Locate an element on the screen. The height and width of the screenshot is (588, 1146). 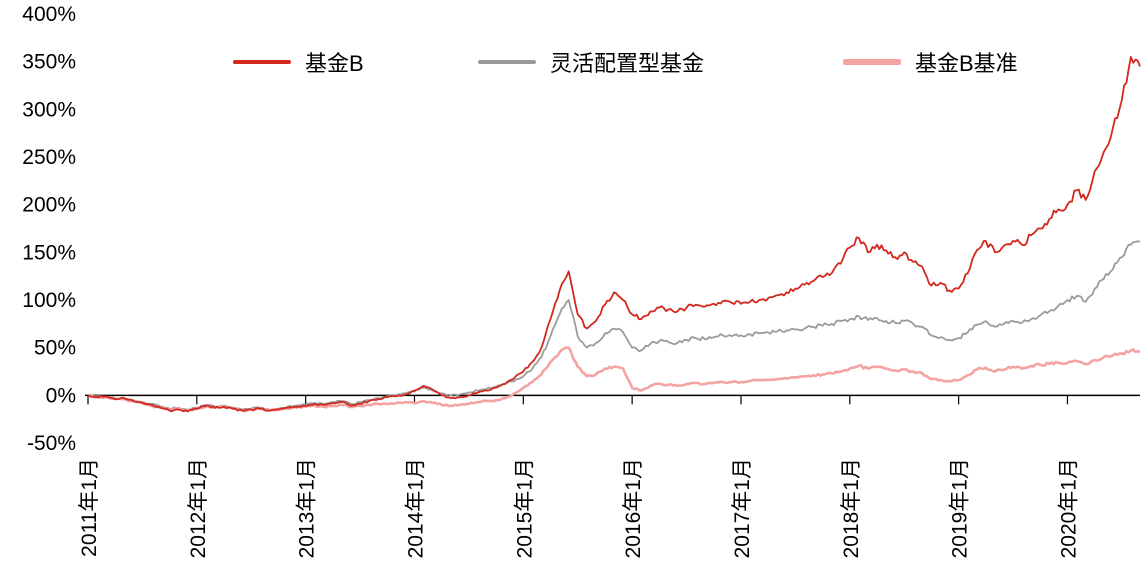
legend-label-fund-b-benchmark: 基金B基准 is located at coordinates (966, 63).